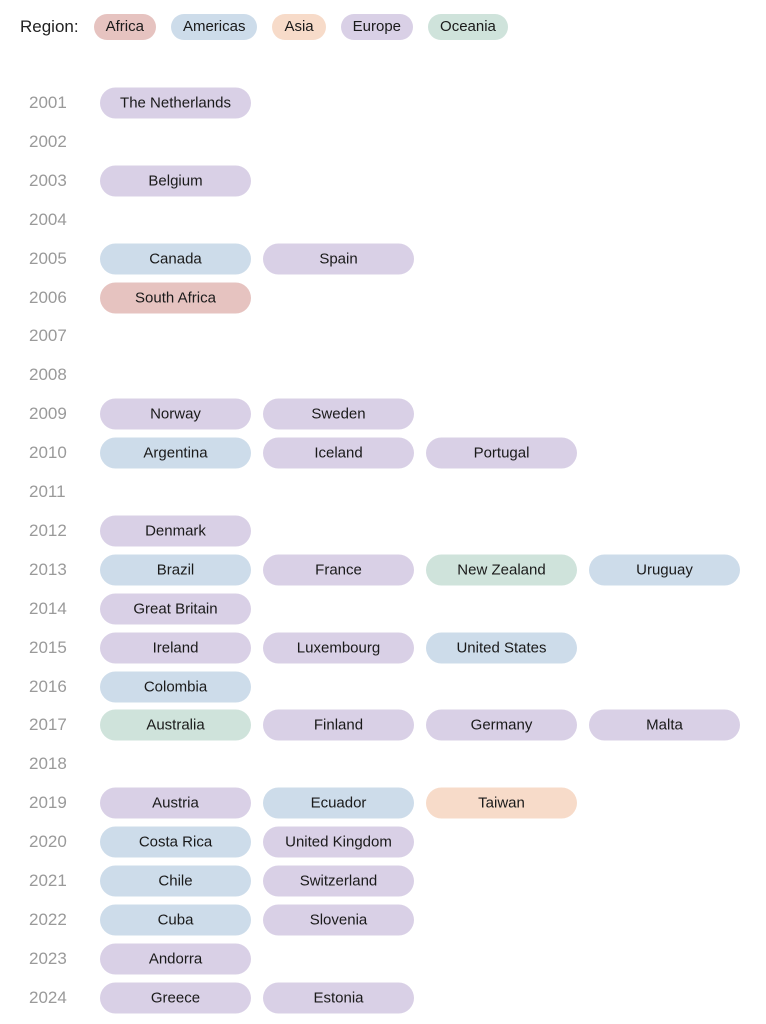 The width and height of the screenshot is (766, 1024). What do you see at coordinates (48, 725) in the screenshot?
I see `year-label: 2017` at bounding box center [48, 725].